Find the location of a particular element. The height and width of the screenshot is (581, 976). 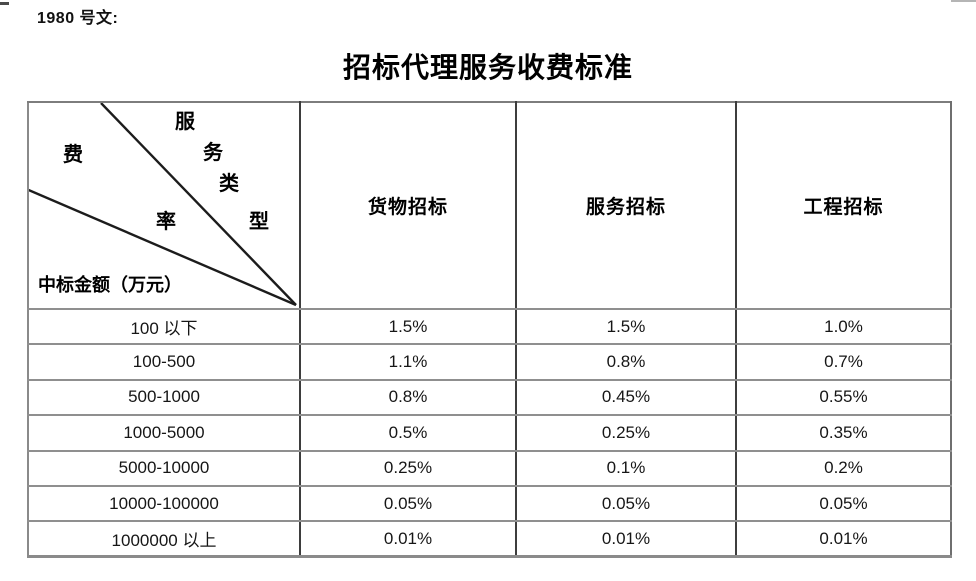

rate-goods: 0.5% is located at coordinates (408, 433).